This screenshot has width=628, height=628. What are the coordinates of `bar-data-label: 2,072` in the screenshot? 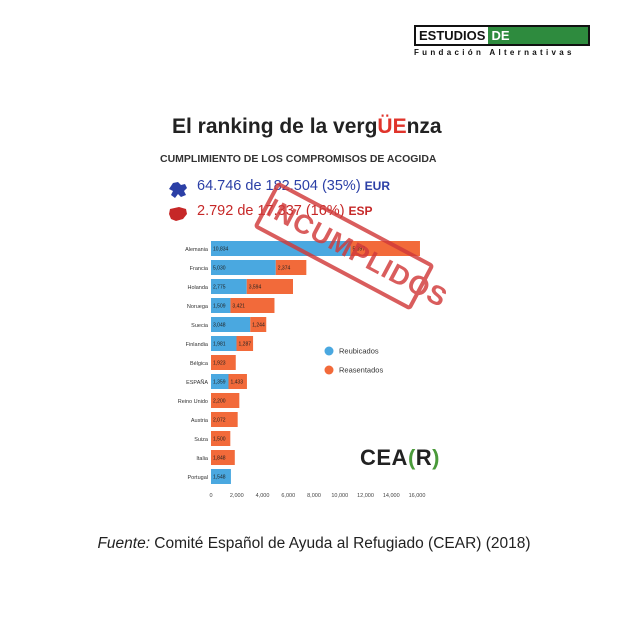 It's located at (219, 421).